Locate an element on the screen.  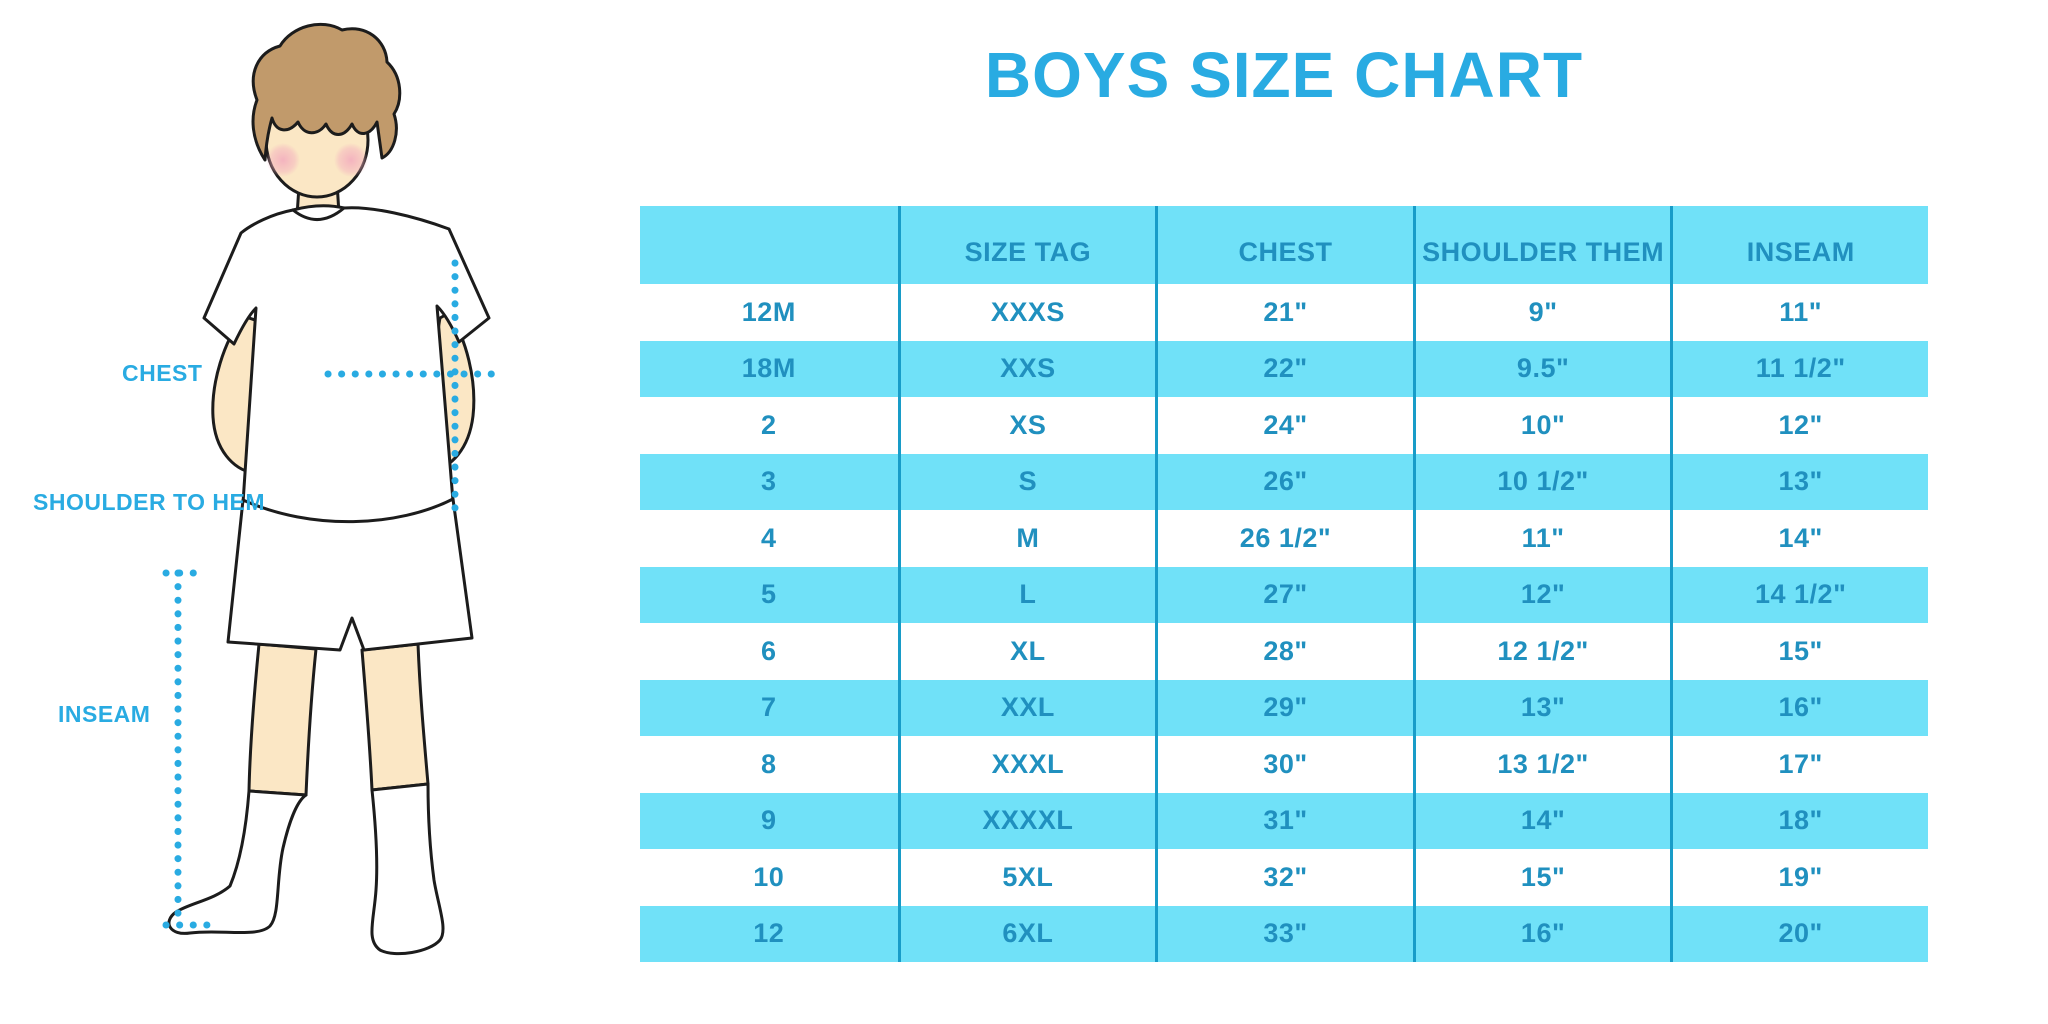
table-cell-shoulder: 13 1/2" is located at coordinates (1541, 764).